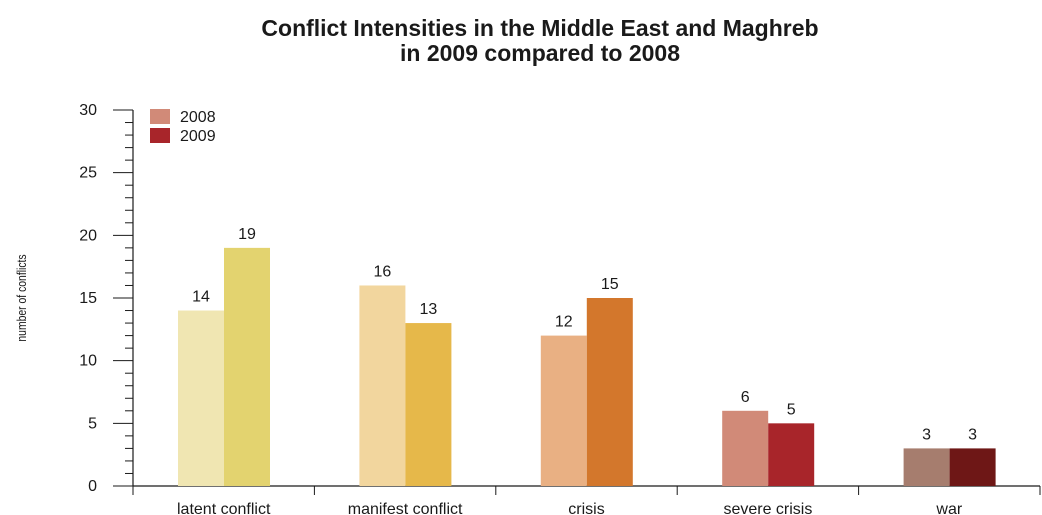 The height and width of the screenshot is (515, 1042). I want to click on legend-label-2009: 2009, so click(198, 136).